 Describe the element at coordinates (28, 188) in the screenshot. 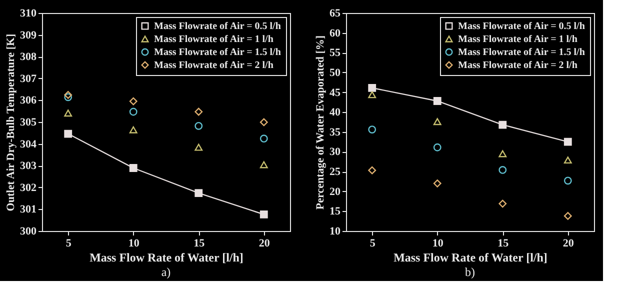

I see `y-tick-label: 302` at that location.